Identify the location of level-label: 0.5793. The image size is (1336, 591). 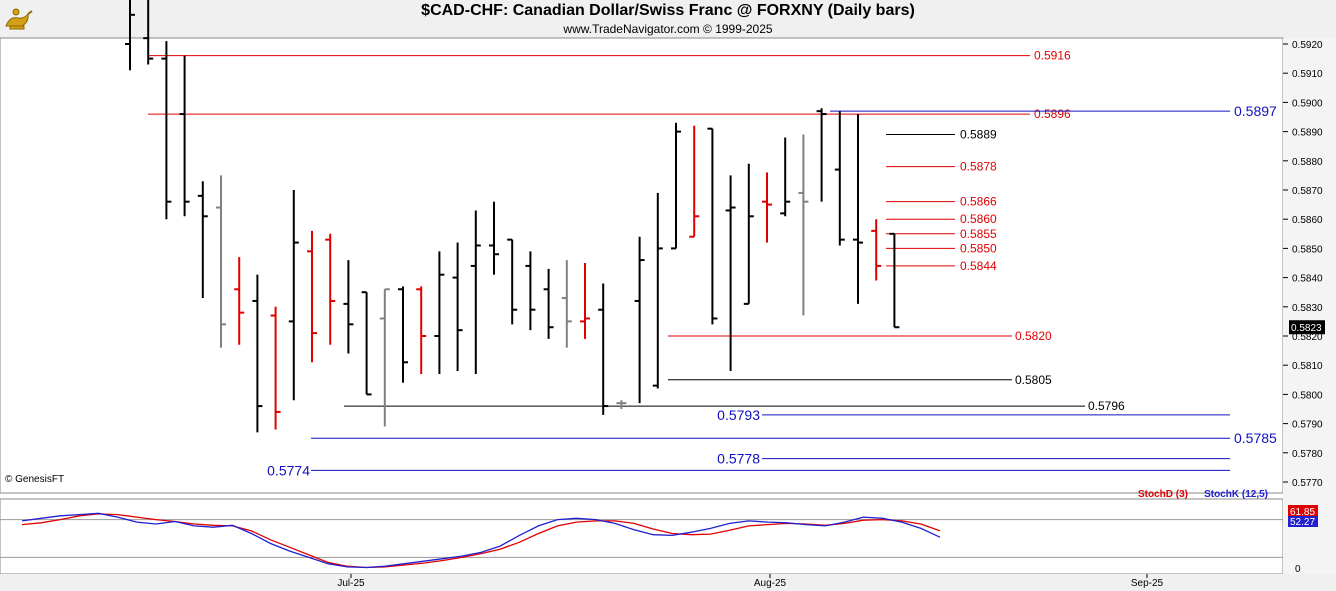
(738, 415).